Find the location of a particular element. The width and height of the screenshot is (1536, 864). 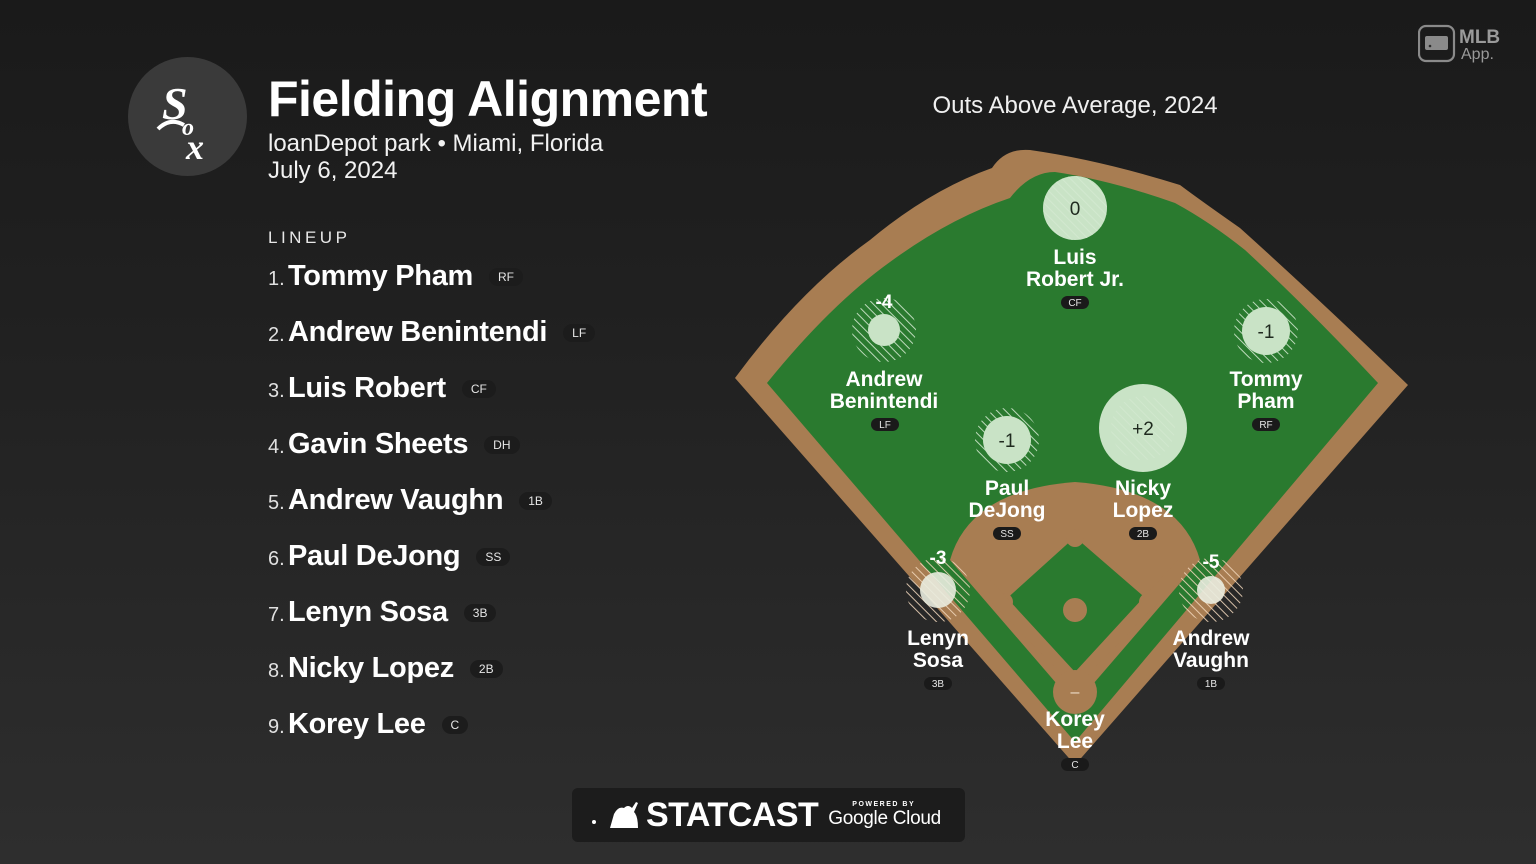

home-plate-circle is located at coordinates (1075, 692).